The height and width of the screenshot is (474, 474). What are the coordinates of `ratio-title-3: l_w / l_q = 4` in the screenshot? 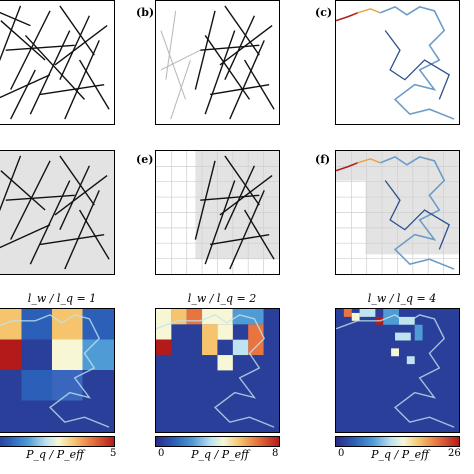 It's located at (402, 298).